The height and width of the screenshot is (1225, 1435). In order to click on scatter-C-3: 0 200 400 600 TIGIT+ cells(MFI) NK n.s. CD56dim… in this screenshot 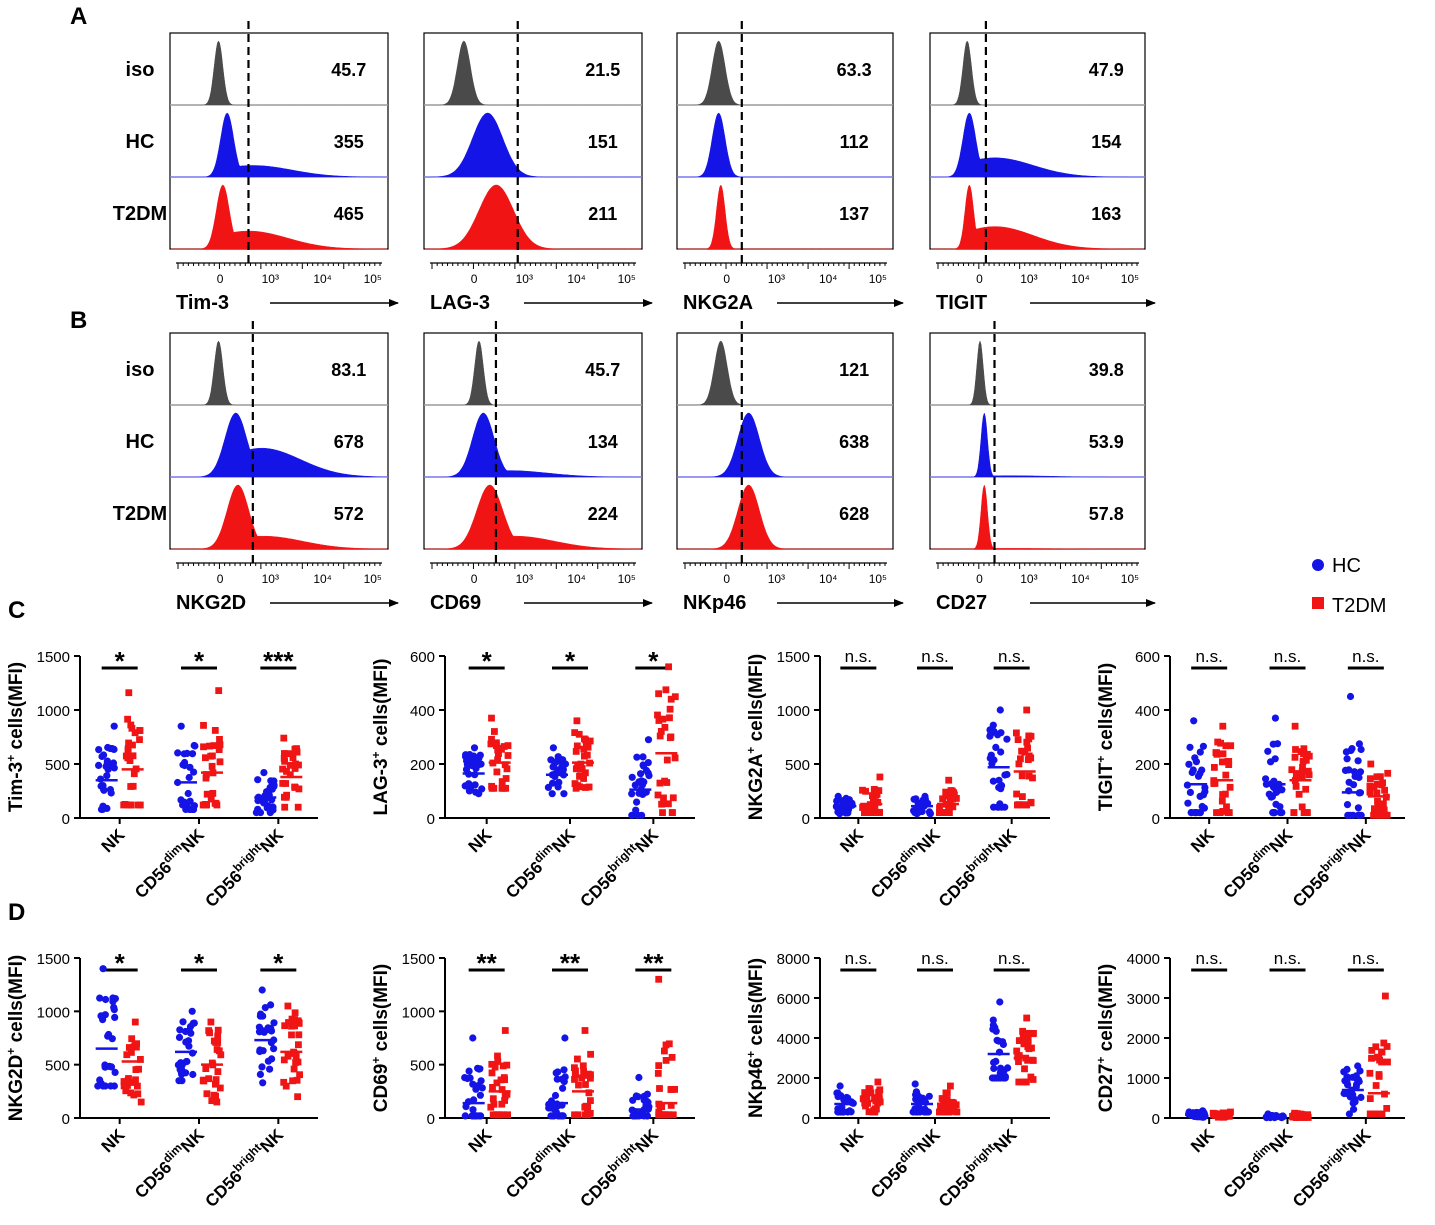, I will do `click(1249, 779)`.